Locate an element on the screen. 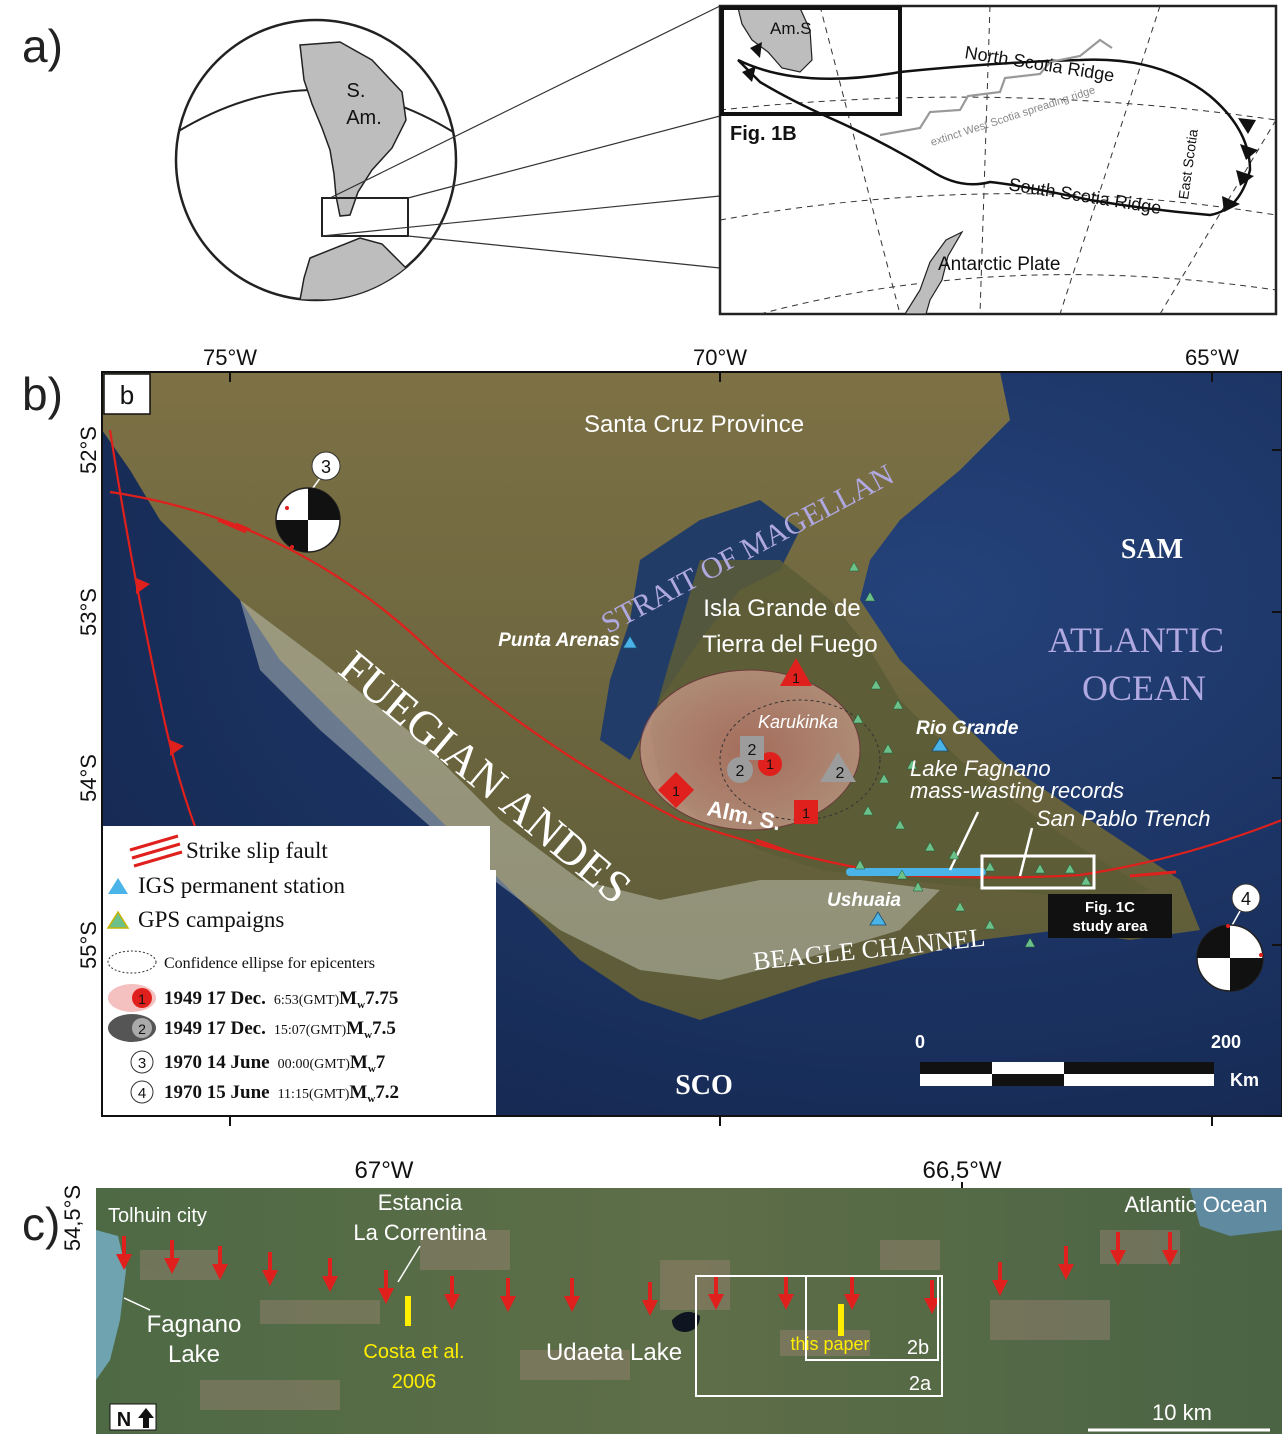  fig-1b-box is located at coordinates (811, 61).